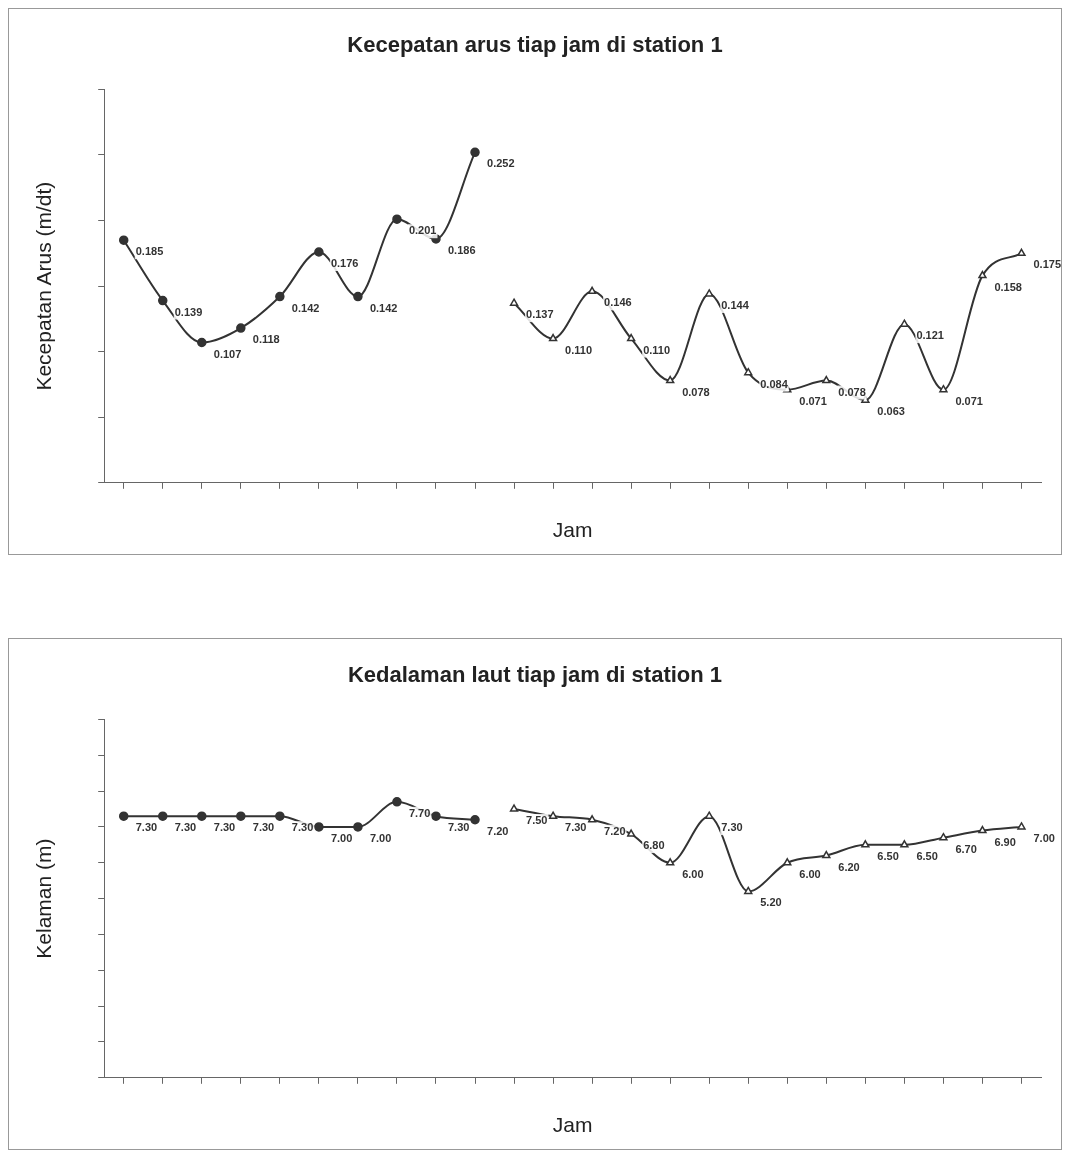 This screenshot has height=1153, width=1066. What do you see at coordinates (44, 286) in the screenshot?
I see `y-axis-title: Kecepatan Arus (m/dt)` at bounding box center [44, 286].